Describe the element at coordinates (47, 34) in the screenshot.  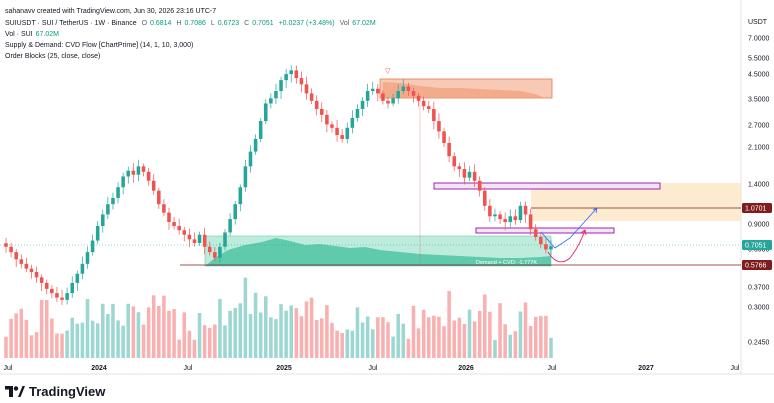
I see `vol-line-value: 67.02M` at that location.